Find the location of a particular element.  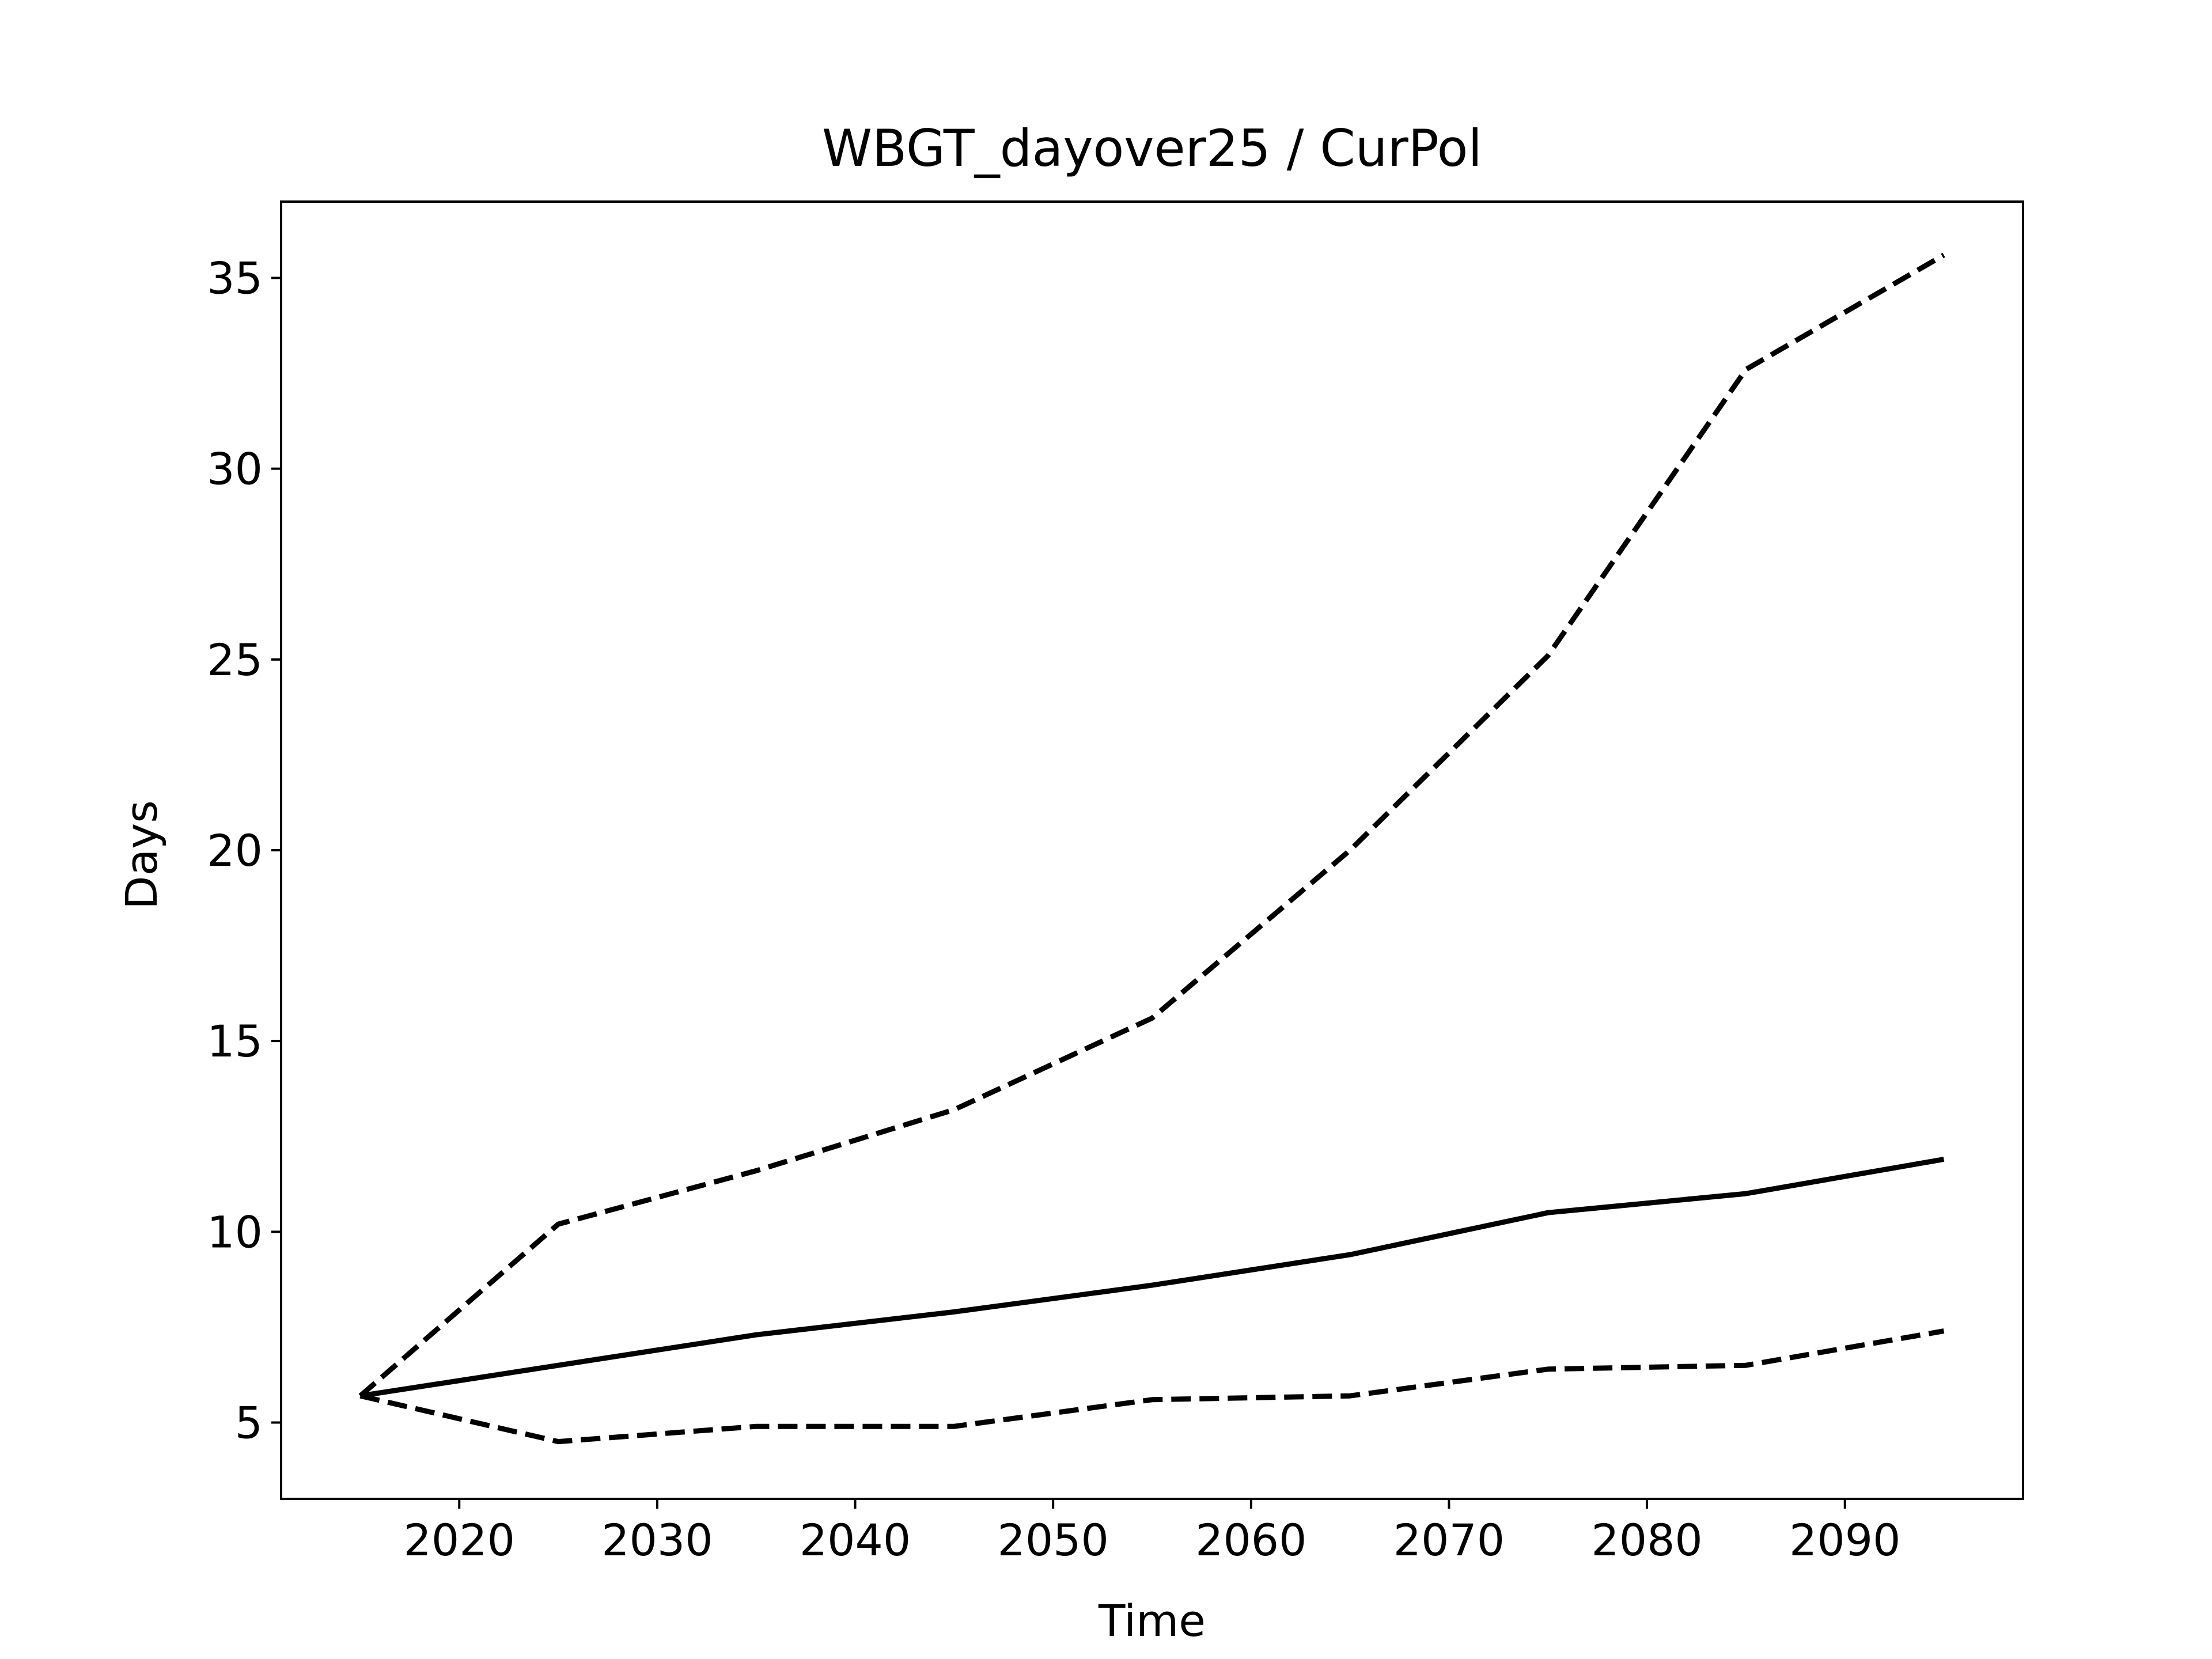

y-tick-label: 15 is located at coordinates (235, 1041).